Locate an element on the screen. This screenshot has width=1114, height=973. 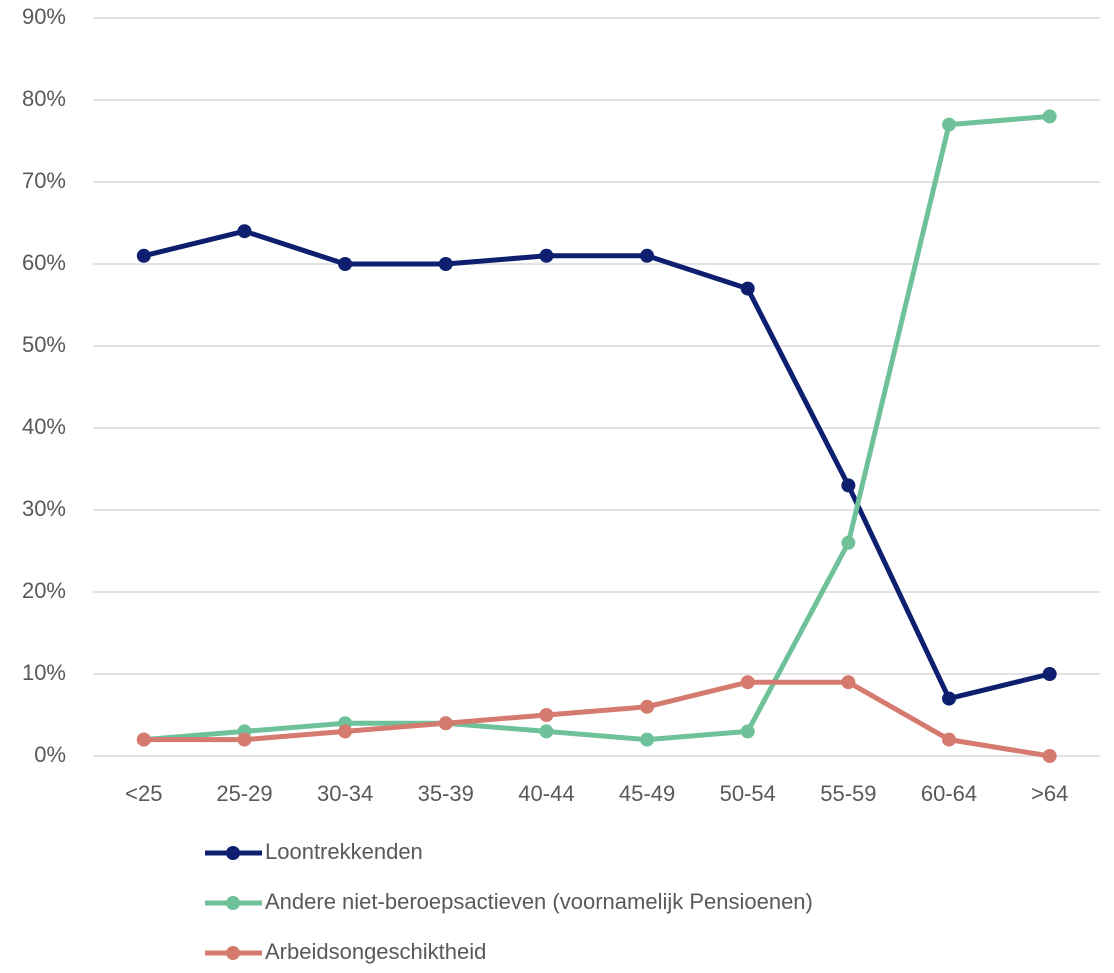
x-tick-label: 55-59 is located at coordinates (848, 793).